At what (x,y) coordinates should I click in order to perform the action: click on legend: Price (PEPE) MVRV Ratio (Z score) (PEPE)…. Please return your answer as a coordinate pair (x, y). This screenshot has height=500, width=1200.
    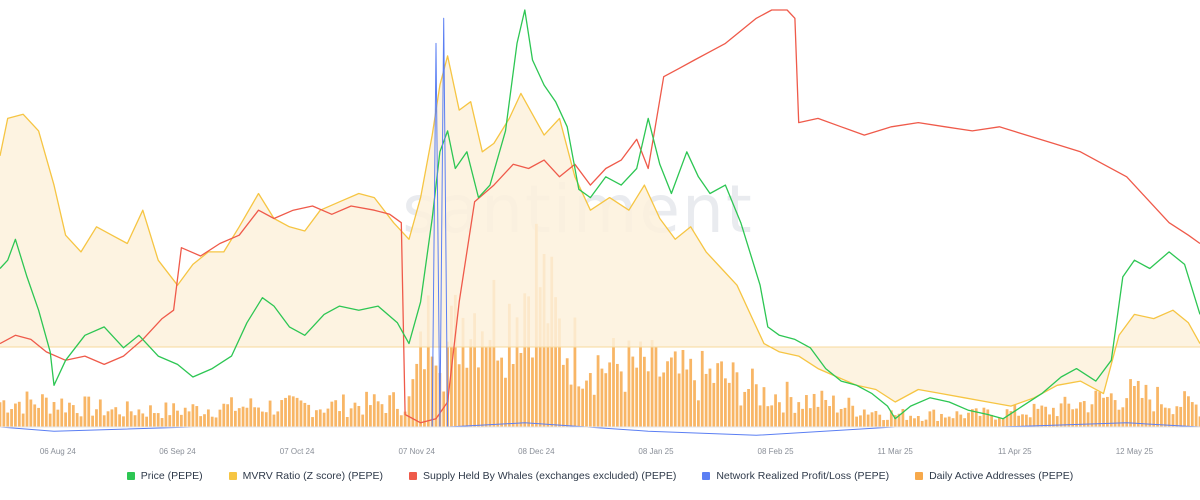
    Looking at the image, I should click on (600, 476).